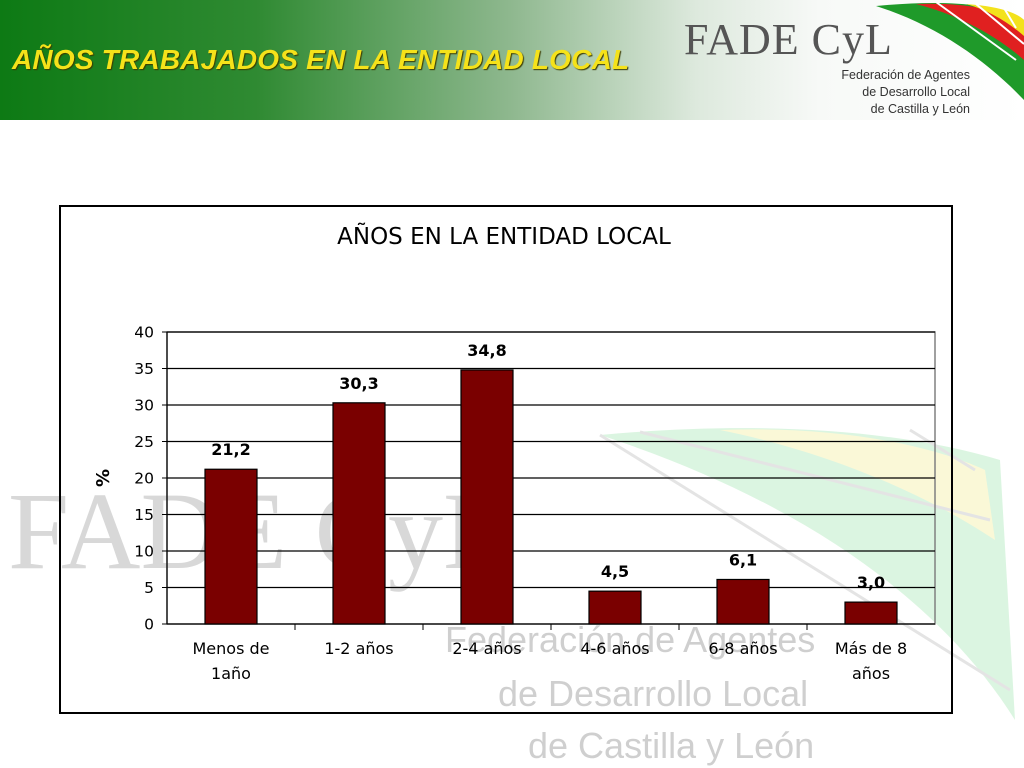 The height and width of the screenshot is (768, 1024). What do you see at coordinates (504, 236) in the screenshot?
I see `chart-title: AÑOS EN LA ENTIDAD LOCAL` at bounding box center [504, 236].